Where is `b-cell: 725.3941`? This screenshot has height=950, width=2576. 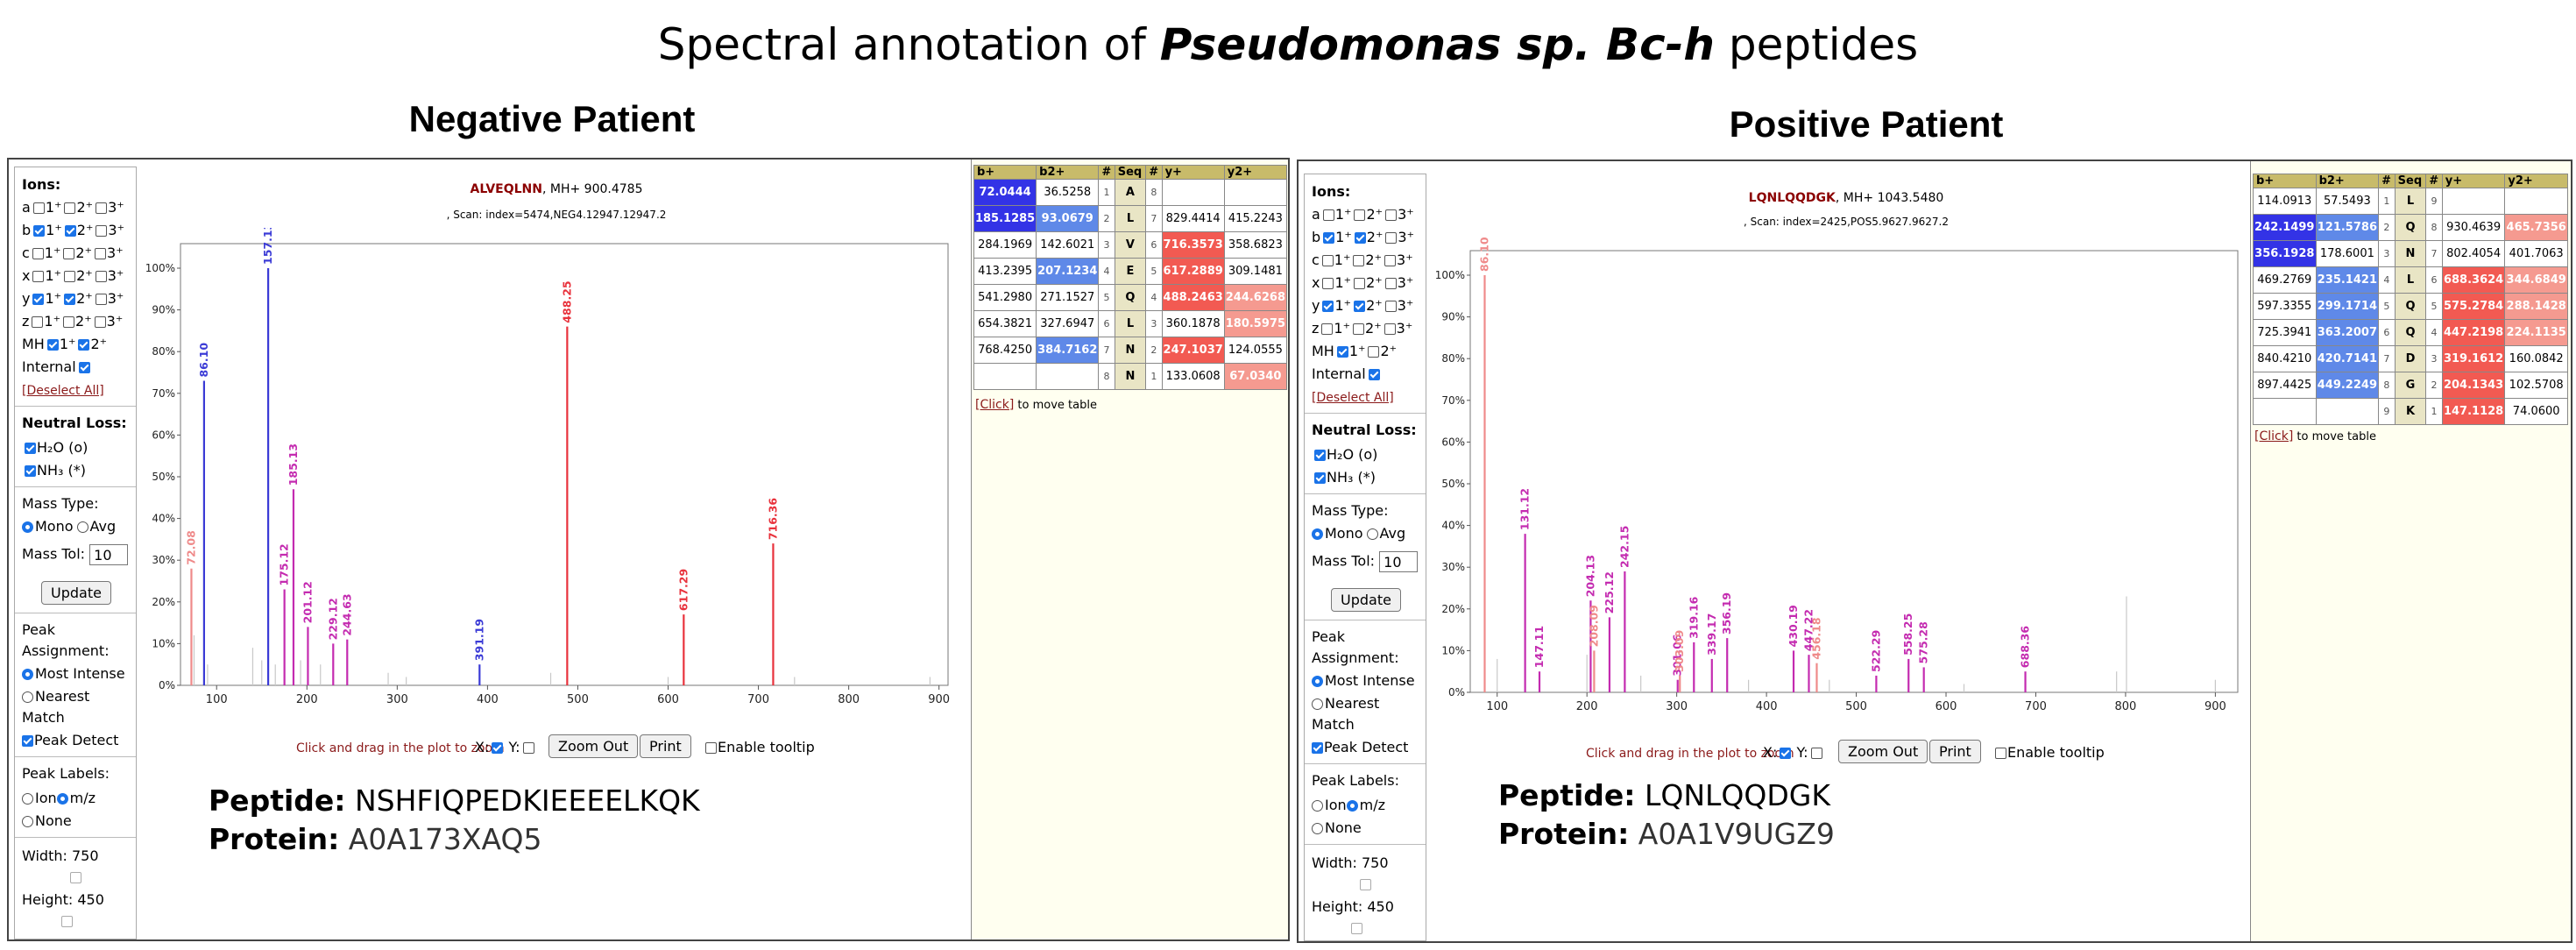 b-cell: 725.3941 is located at coordinates (2285, 332).